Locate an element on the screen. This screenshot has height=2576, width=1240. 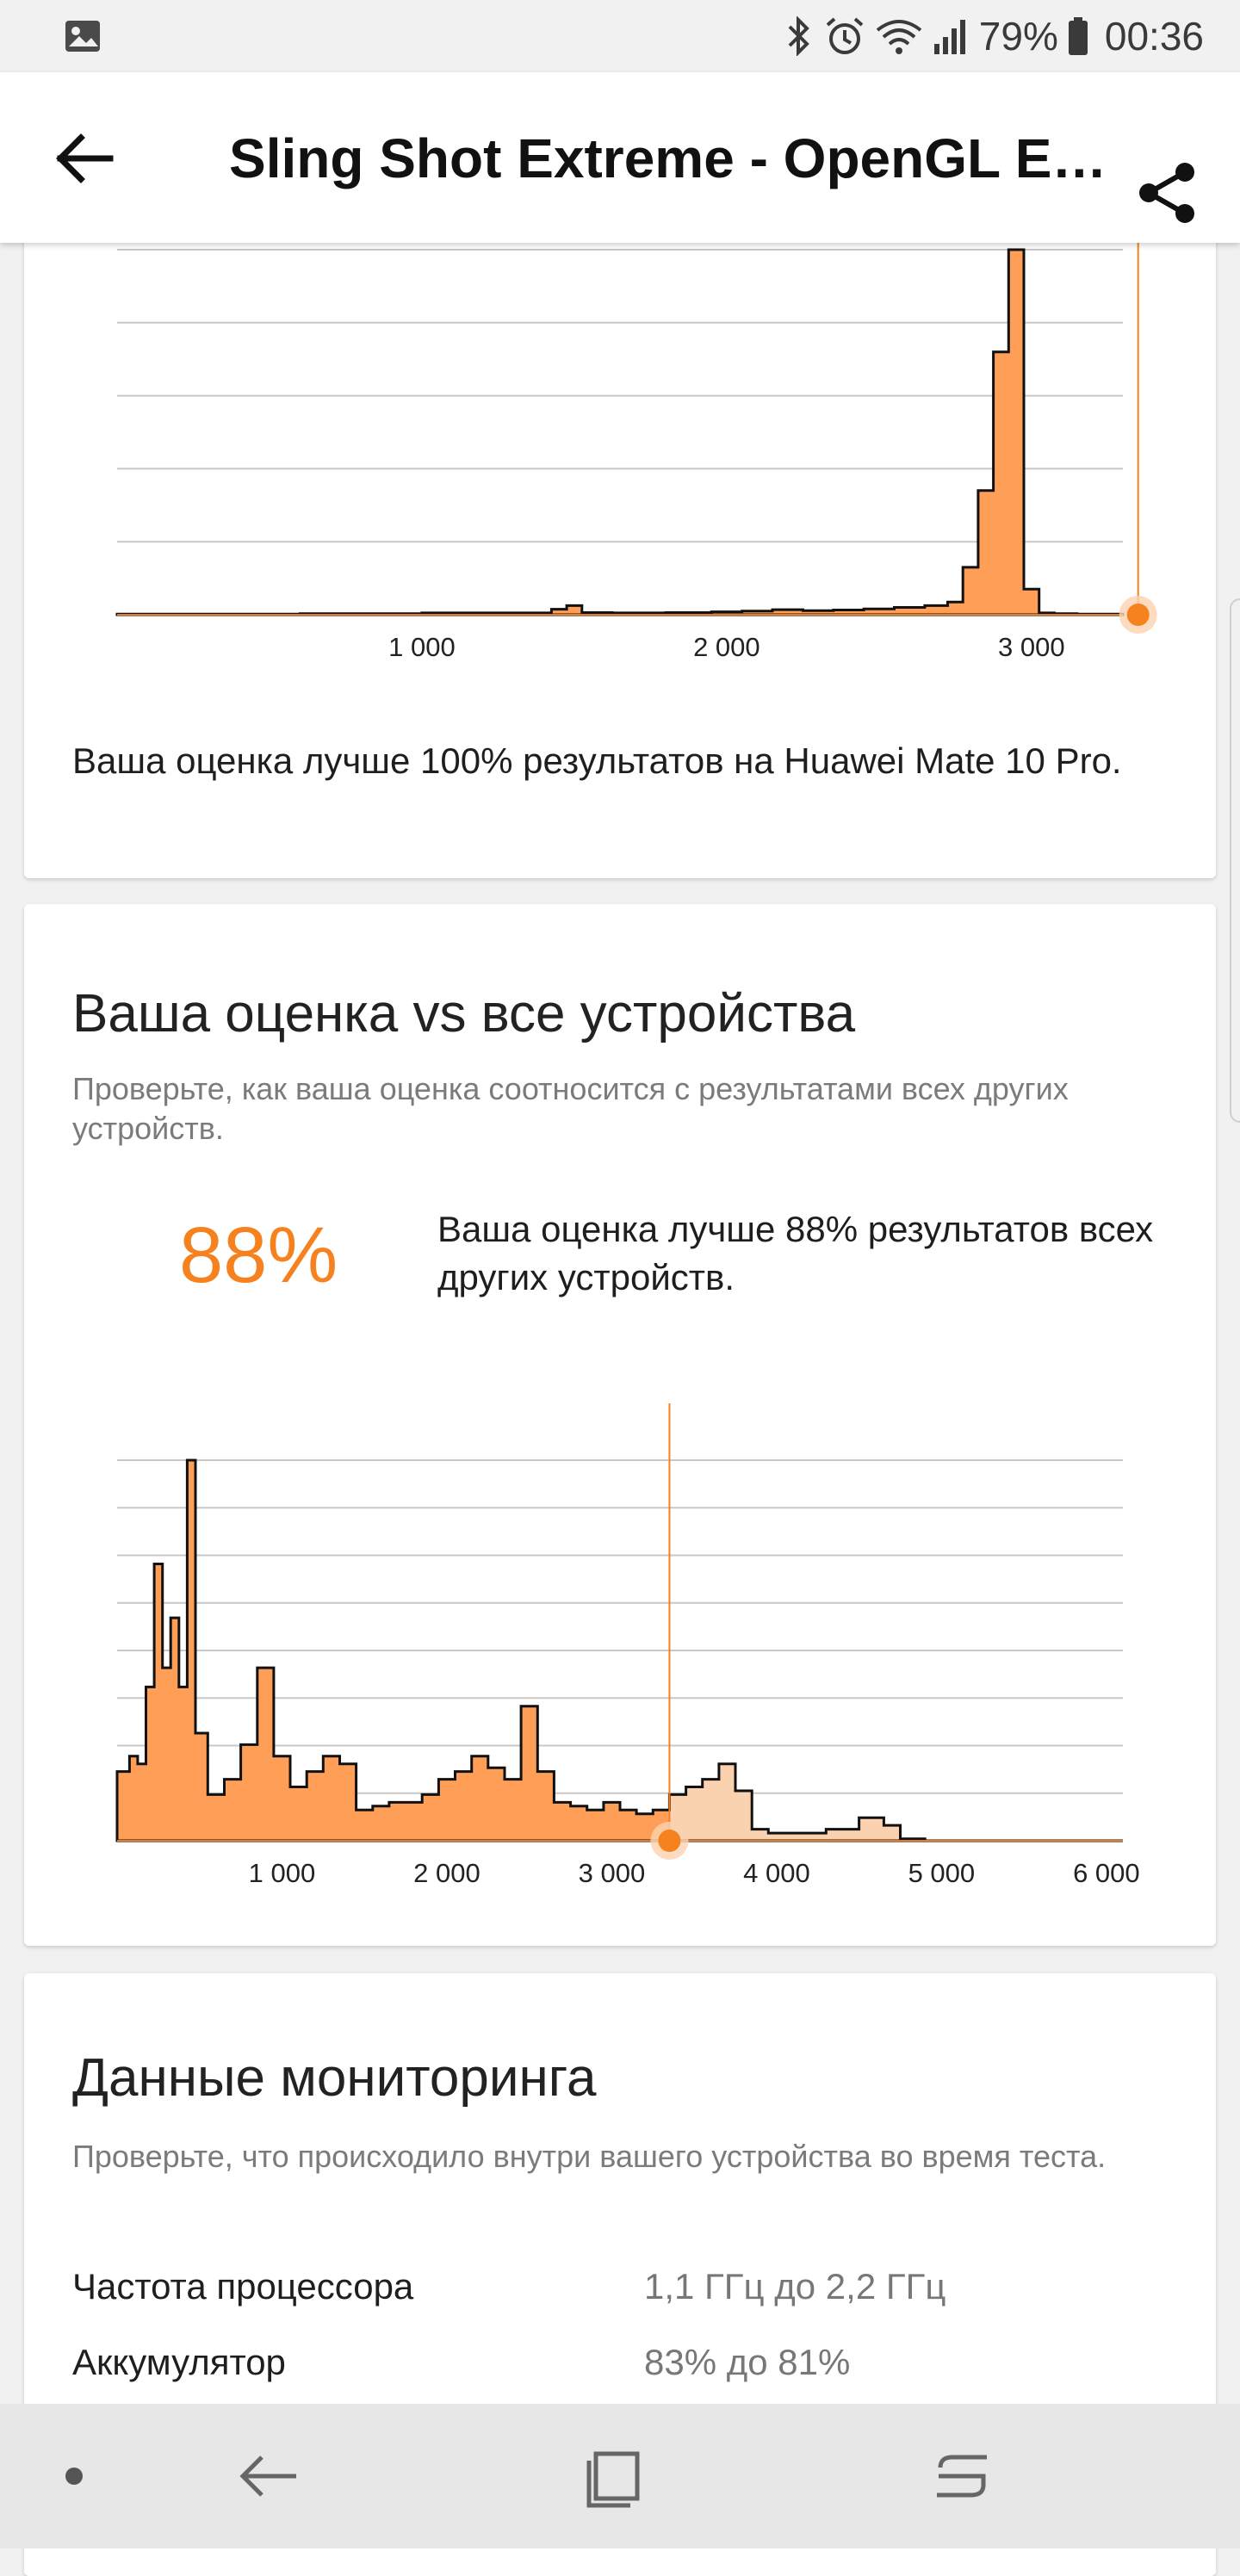
arrow-left-icon is located at coordinates (85, 159).